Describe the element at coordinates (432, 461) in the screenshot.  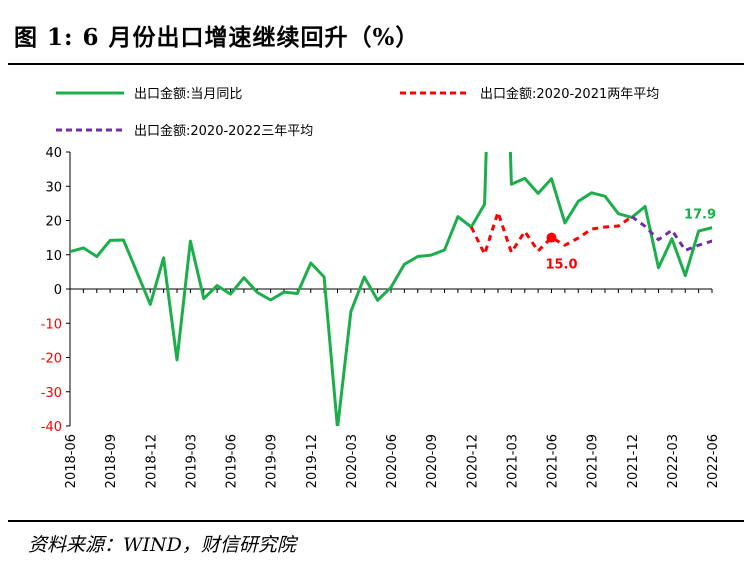
I see `x-tick-label: 2020-09` at that location.